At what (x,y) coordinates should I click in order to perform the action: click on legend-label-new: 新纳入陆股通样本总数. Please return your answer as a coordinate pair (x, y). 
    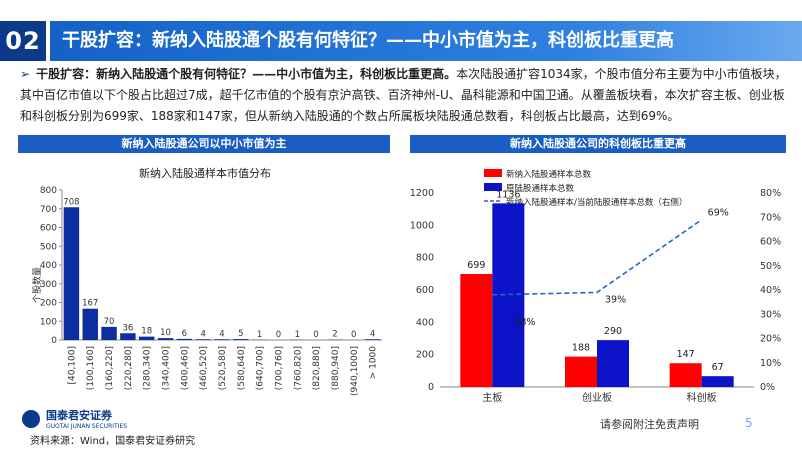
    Looking at the image, I should click on (549, 174).